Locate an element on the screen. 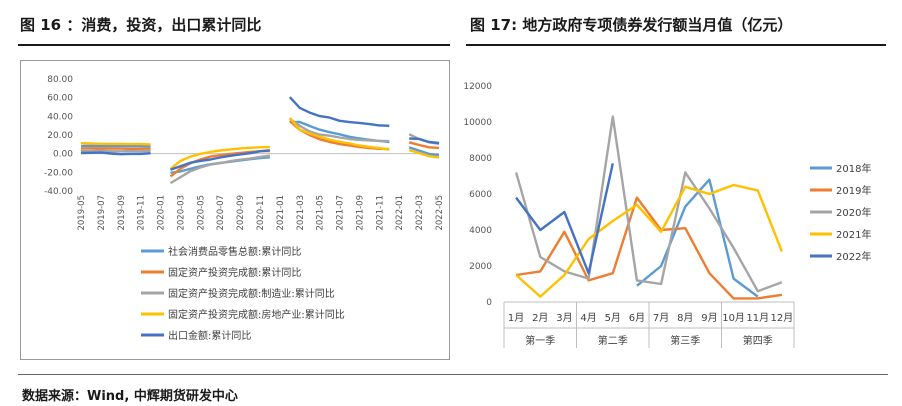 This screenshot has height=406, width=902. x-category-label: 4月 is located at coordinates (588, 318).